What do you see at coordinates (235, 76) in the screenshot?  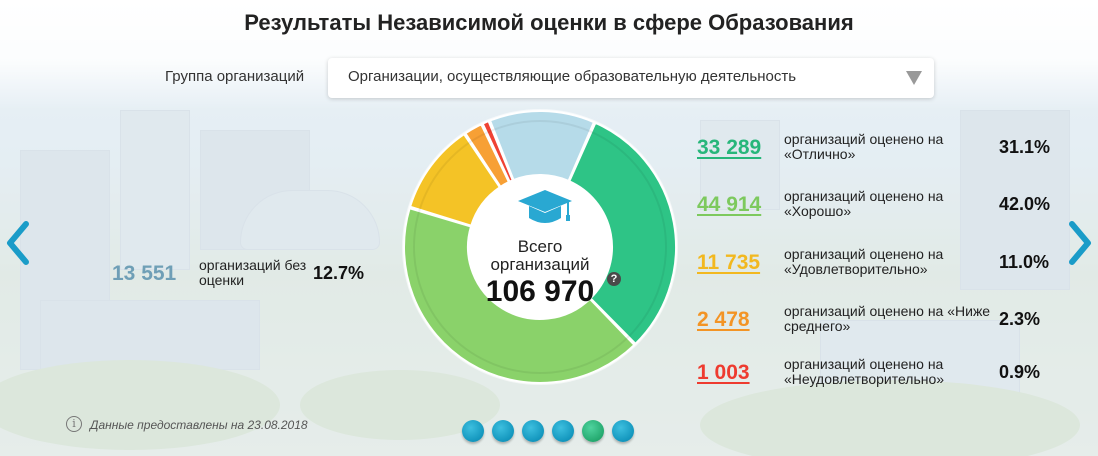 I see `filter-label: Группа организаций` at bounding box center [235, 76].